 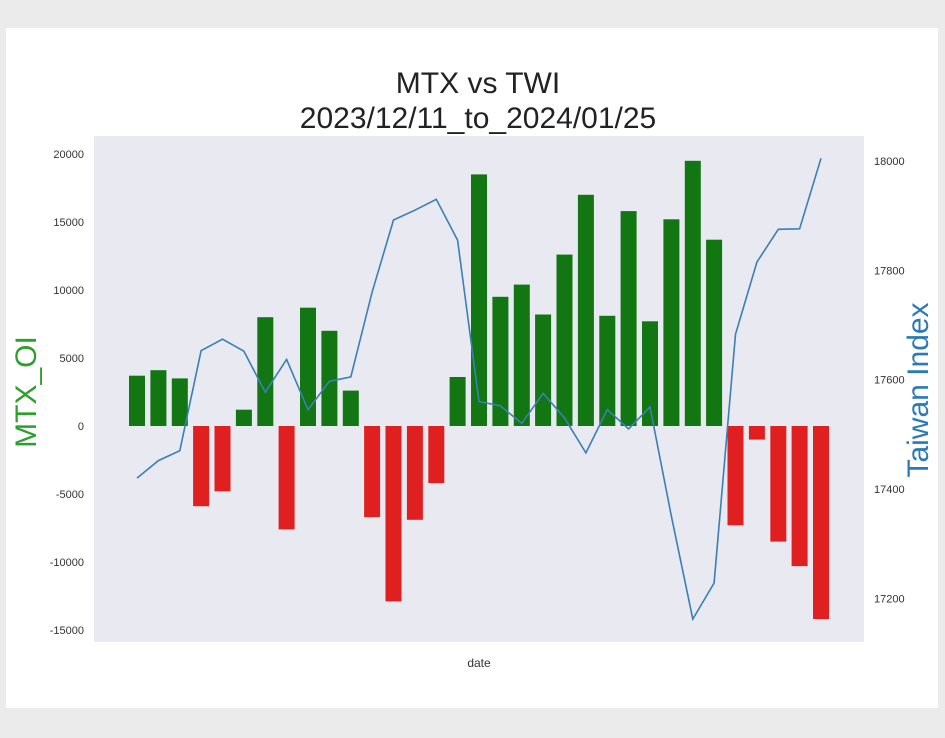 I want to click on y-tick-left: 20000, so click(x=68, y=155).